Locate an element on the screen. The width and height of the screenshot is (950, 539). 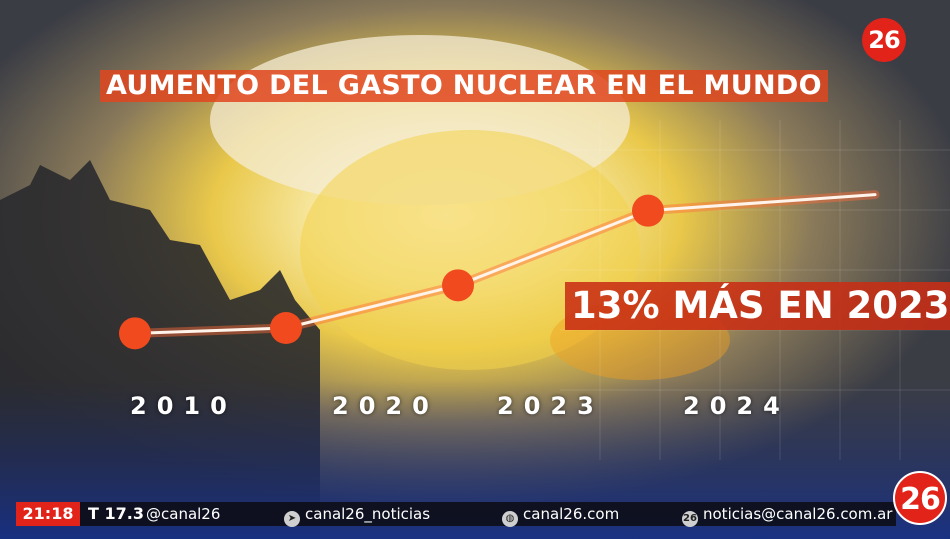
data-point-2015 is located at coordinates (286, 328).